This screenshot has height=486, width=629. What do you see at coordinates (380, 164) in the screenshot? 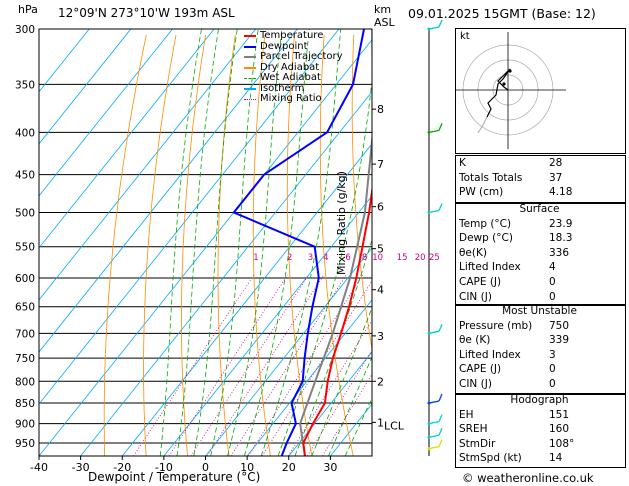
I see `km-tick-label: 7` at bounding box center [380, 164].